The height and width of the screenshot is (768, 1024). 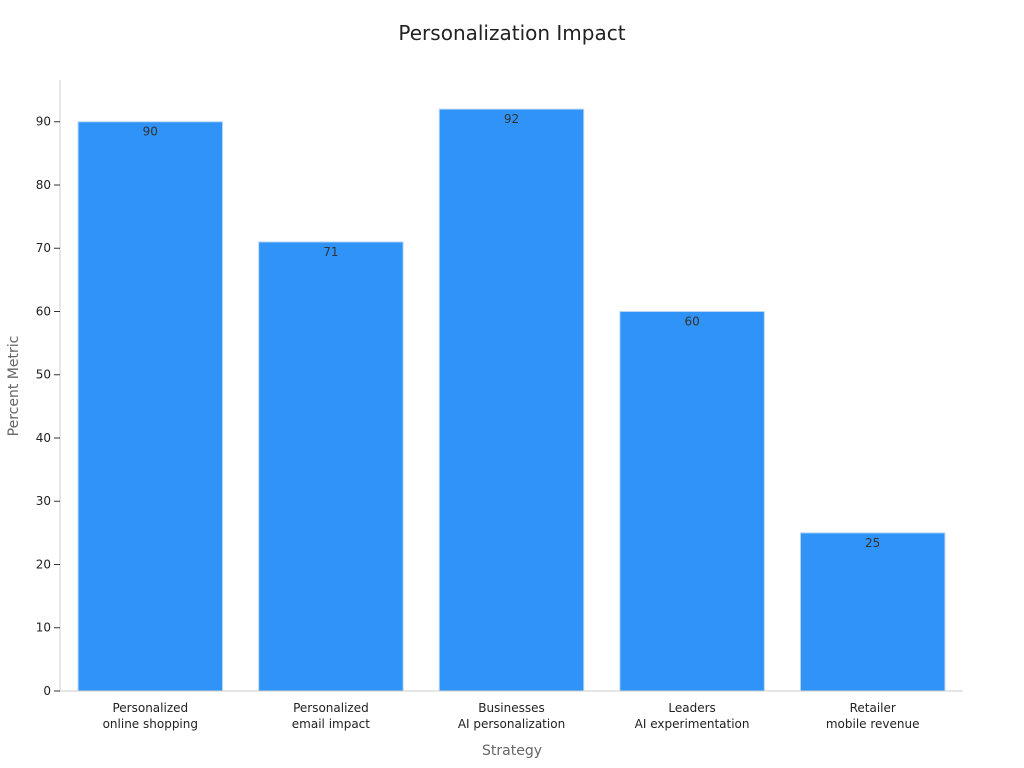 What do you see at coordinates (43, 628) in the screenshot?
I see `y-tick-label: 10` at bounding box center [43, 628].